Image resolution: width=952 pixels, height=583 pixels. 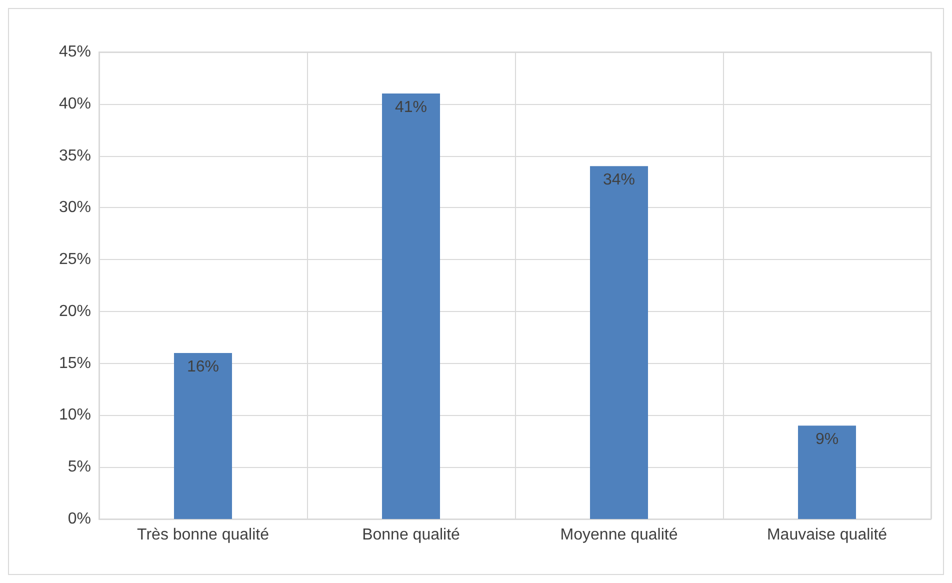 What do you see at coordinates (74, 259) in the screenshot?
I see `y-tick-label: 25%` at bounding box center [74, 259].